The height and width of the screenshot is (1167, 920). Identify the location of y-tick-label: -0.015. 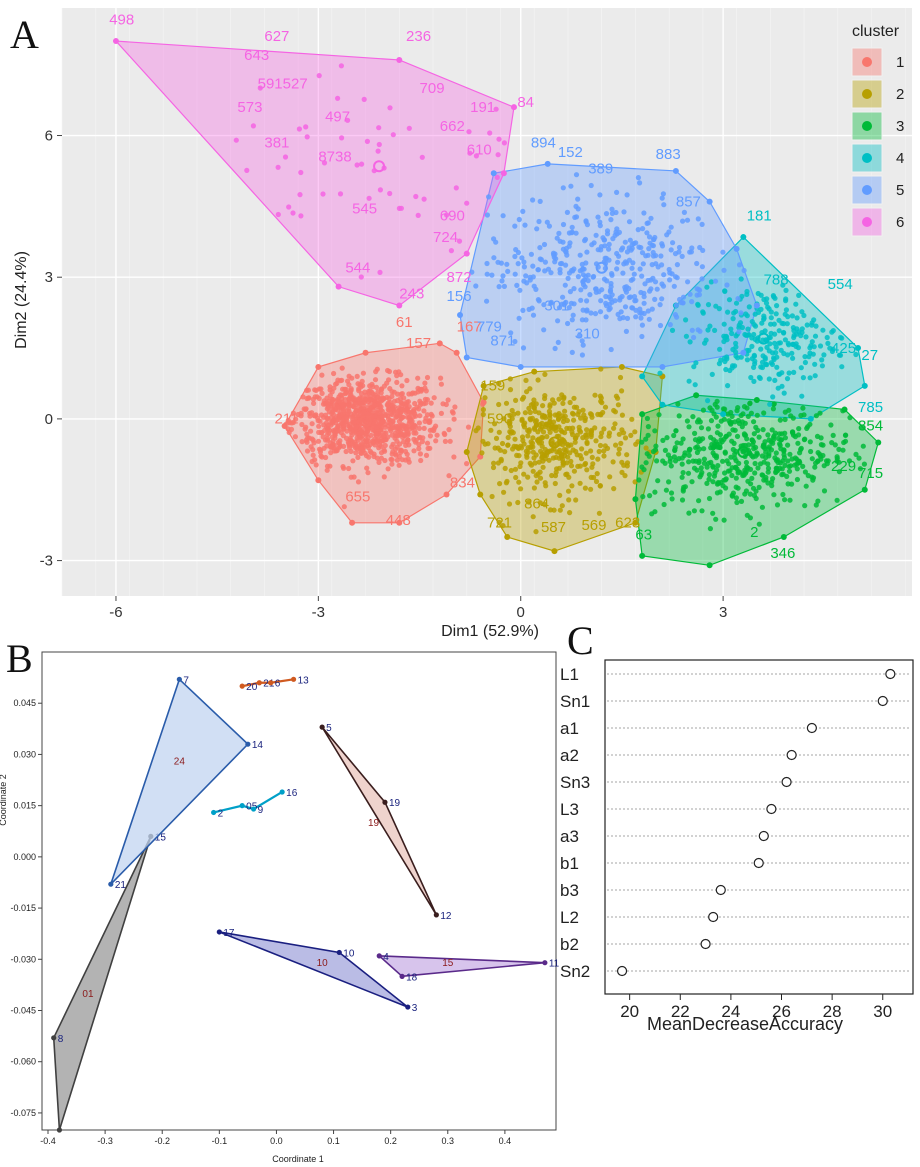
(23, 908).